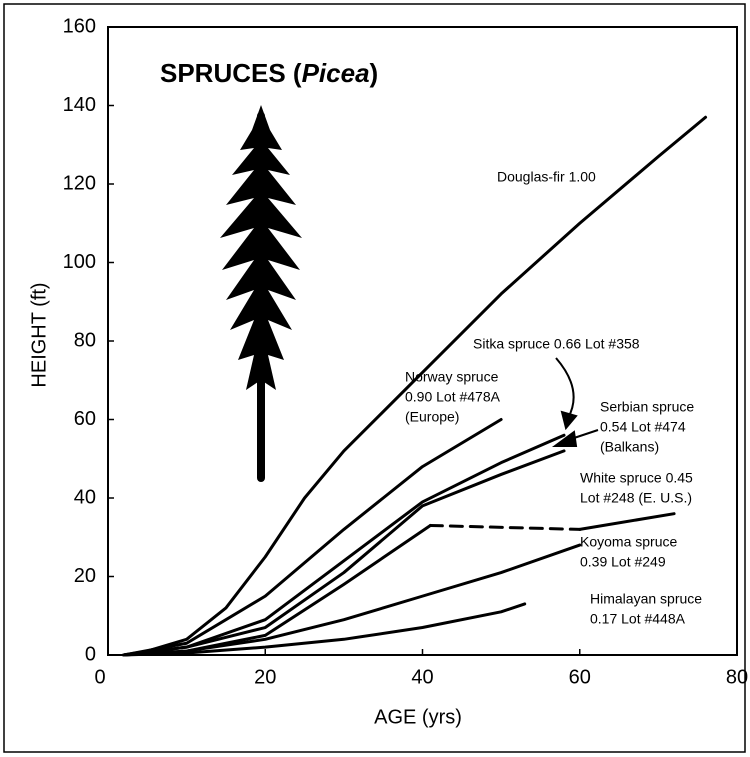 The image size is (750, 757). I want to click on series-label: 0.39 Lot #249, so click(623, 562).